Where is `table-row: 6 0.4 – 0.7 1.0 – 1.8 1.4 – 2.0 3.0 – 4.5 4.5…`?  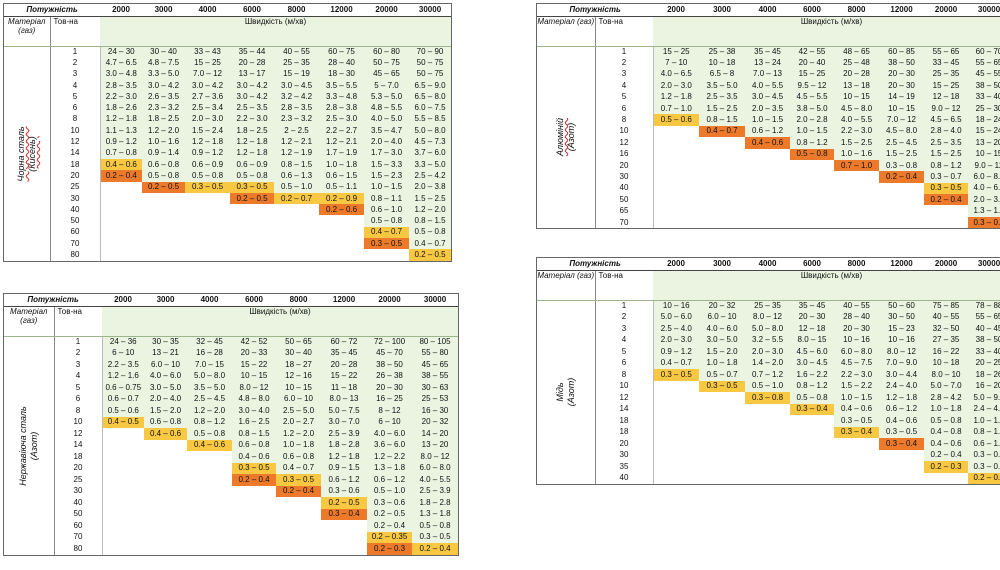
table-row: 6 0.4 – 0.7 1.0 – 1.8 1.4 – 2.0 3.0 – 4.5 4.5… is located at coordinates (768, 363).